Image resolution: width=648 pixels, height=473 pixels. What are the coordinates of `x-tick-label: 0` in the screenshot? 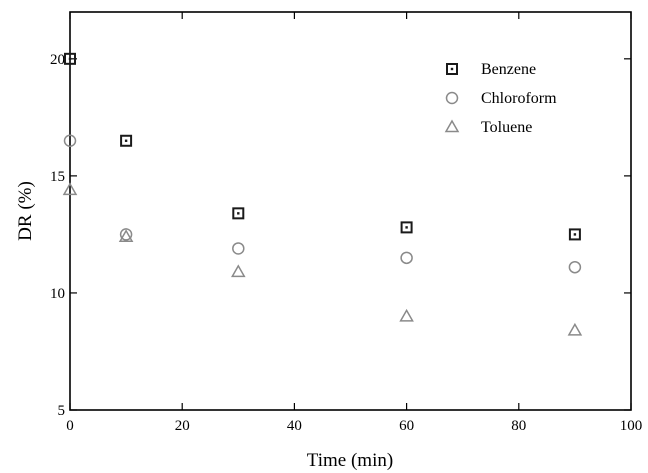 It's located at (70, 426).